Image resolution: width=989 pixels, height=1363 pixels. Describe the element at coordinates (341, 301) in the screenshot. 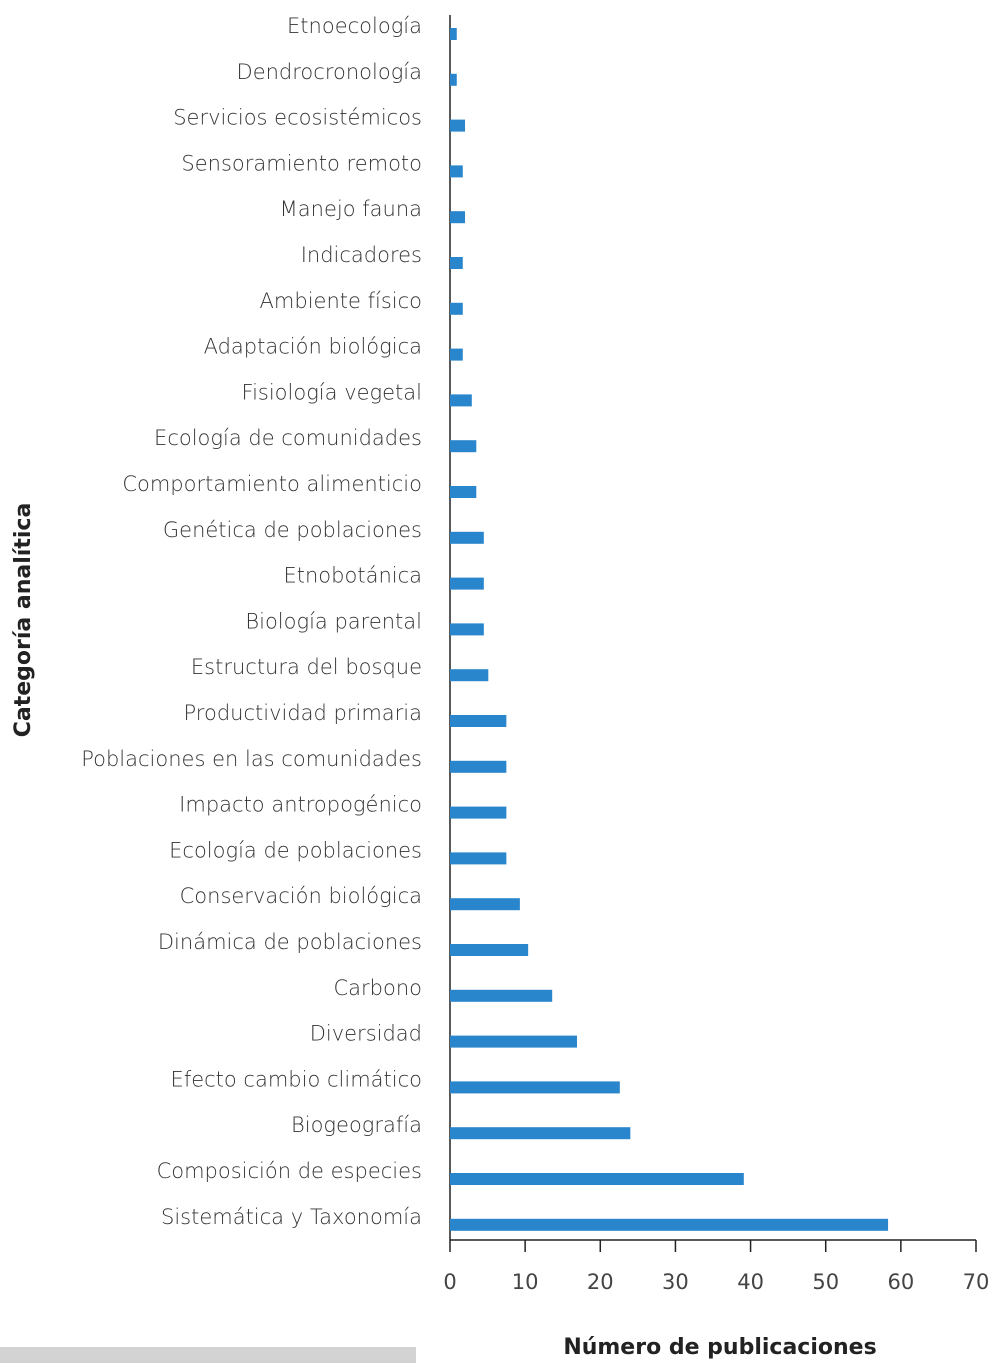

I see `y-tick-label: Ambiente físico` at that location.